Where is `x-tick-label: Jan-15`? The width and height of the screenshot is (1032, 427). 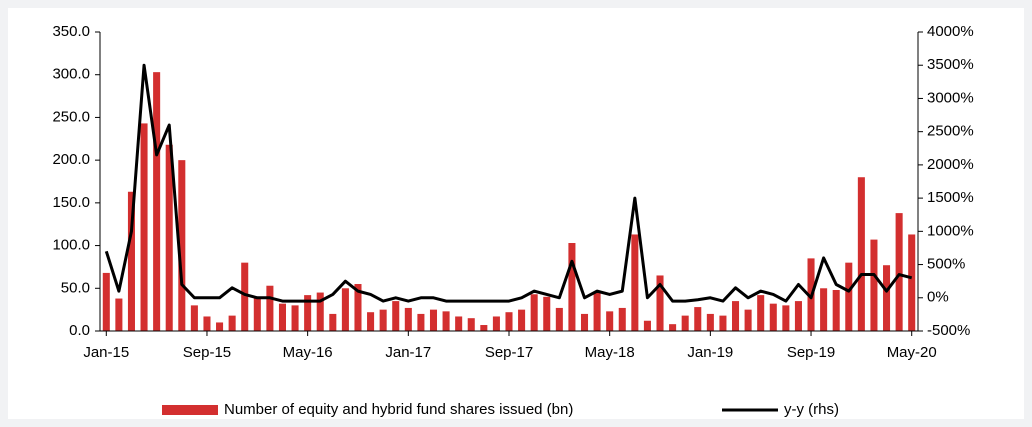 x-tick-label: Jan-15 is located at coordinates (106, 352).